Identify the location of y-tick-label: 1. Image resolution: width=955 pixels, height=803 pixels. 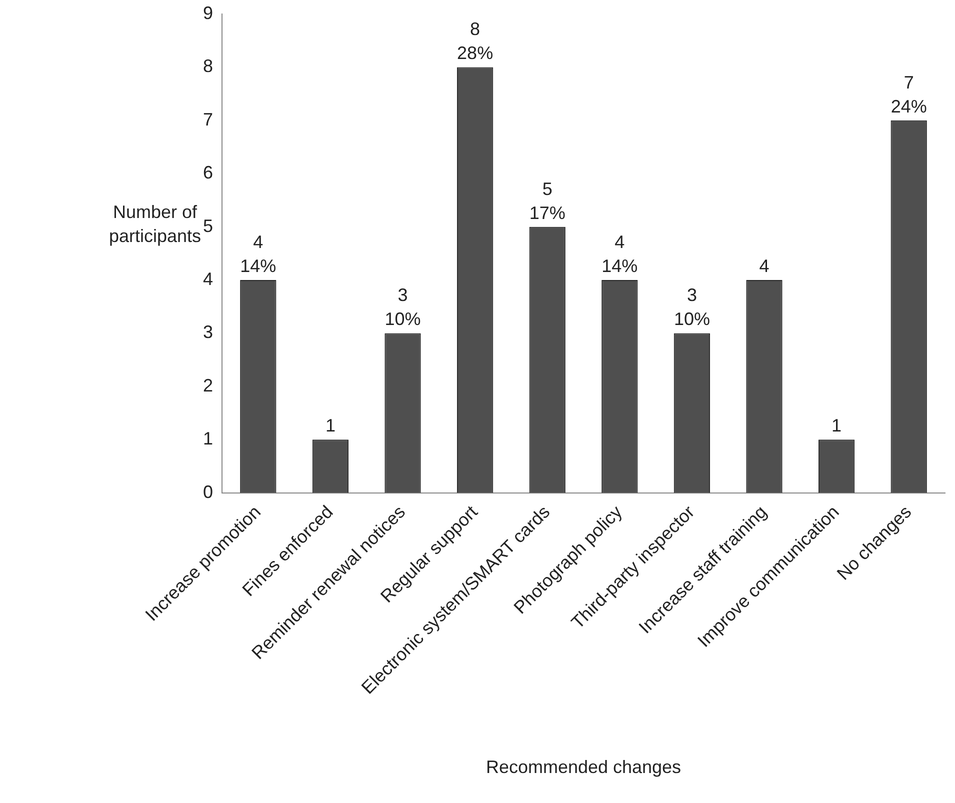
(208, 438).